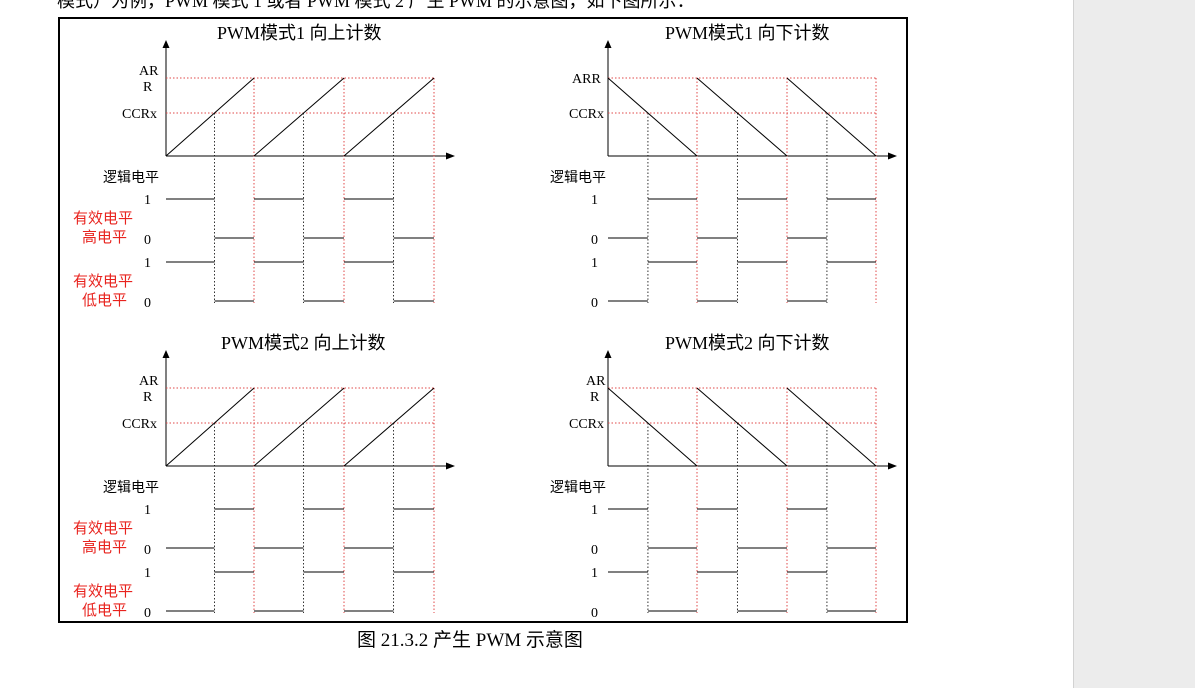 The width and height of the screenshot is (1195, 688). Describe the element at coordinates (747, 343) in the screenshot. I see `panel-title: PWM模式2 向下计数` at that location.